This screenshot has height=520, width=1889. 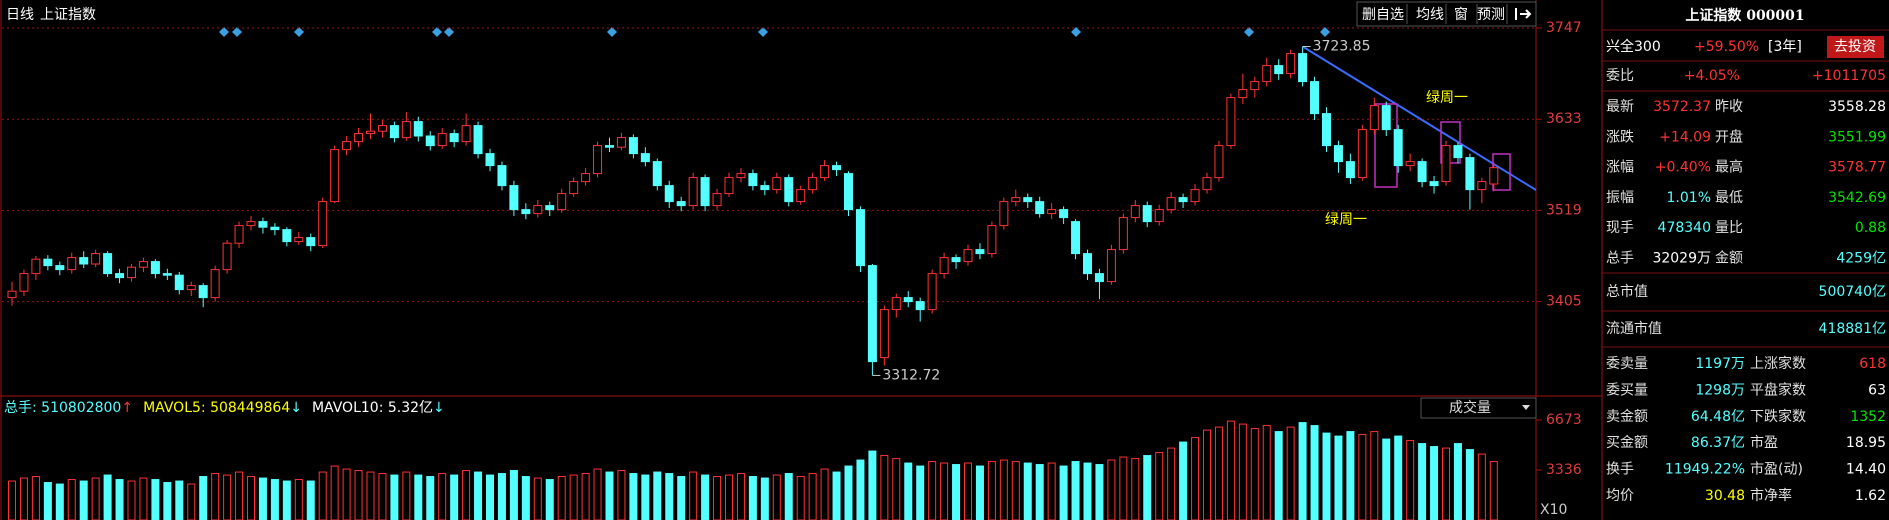 I want to click on indicator-dropdown, so click(x=1478, y=408).